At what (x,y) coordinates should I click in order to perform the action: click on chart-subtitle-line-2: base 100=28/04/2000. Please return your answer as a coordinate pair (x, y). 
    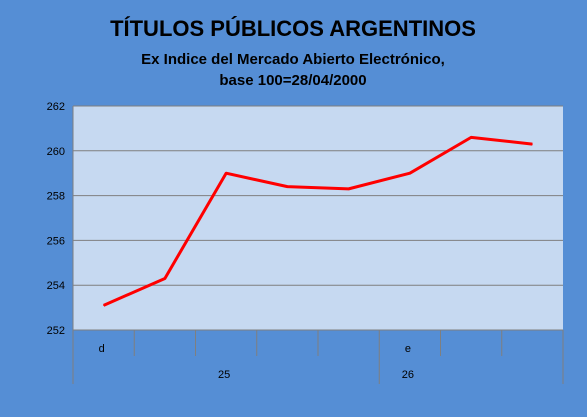
    Looking at the image, I should click on (292, 80).